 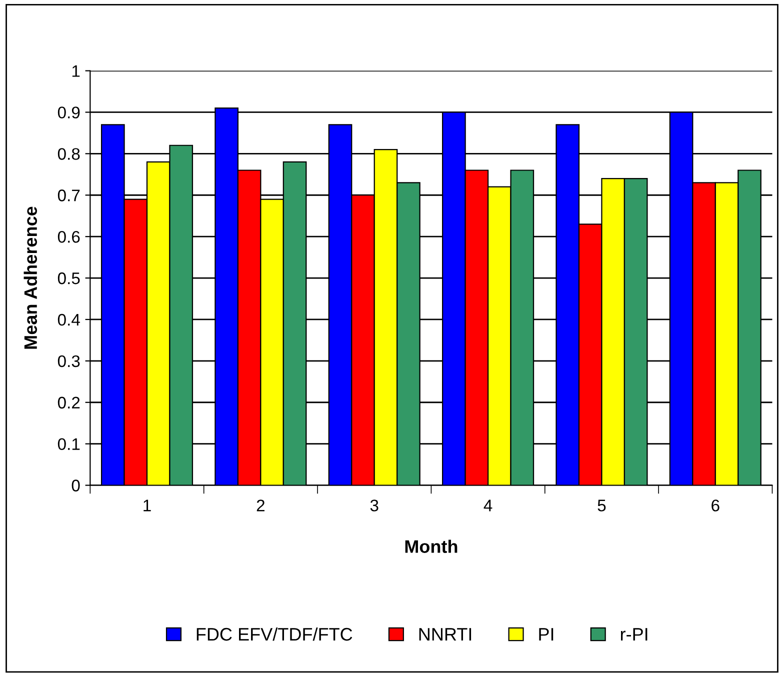 What do you see at coordinates (69, 361) in the screenshot?
I see `y-tick-label: 0.3` at bounding box center [69, 361].